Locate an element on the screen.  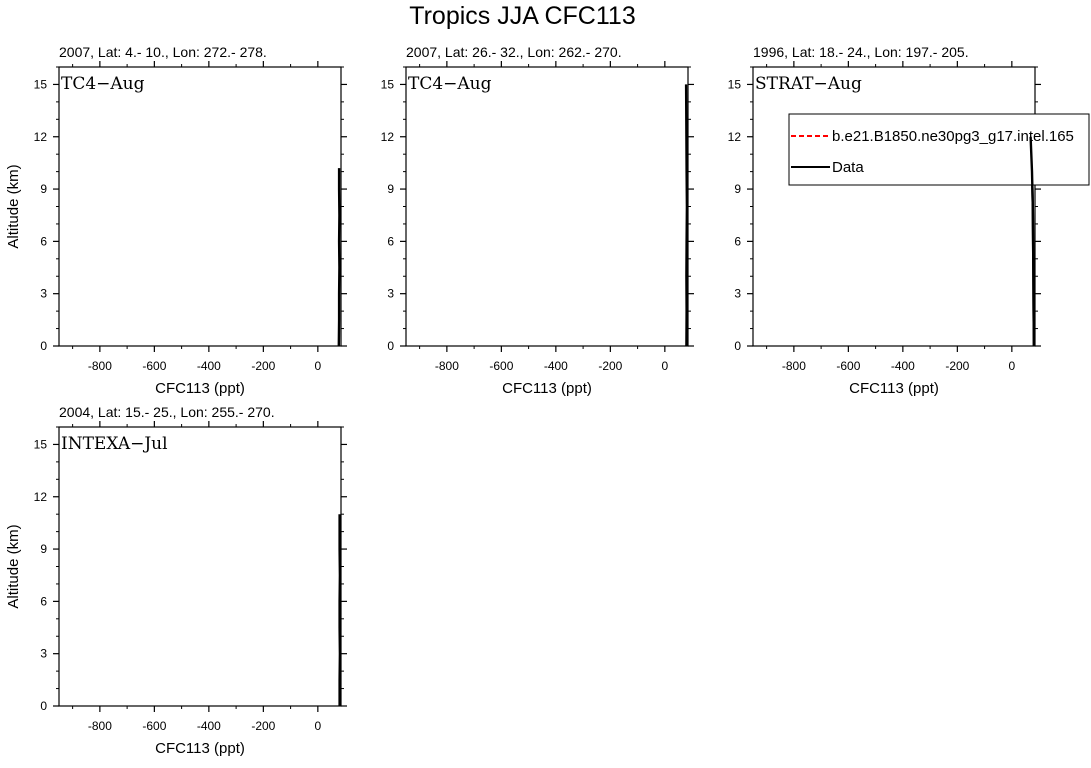
panel-title: 2004, Lat: 15.- 25., Lon: 255.- 270. is located at coordinates (167, 412).